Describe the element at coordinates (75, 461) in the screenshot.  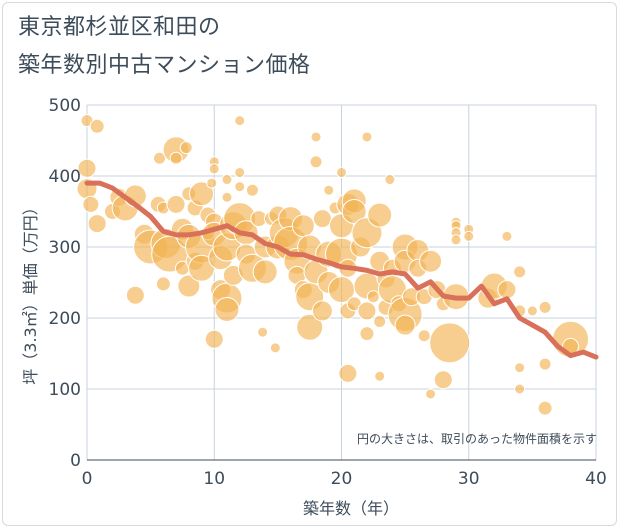
I see `y-tick-label: 0` at that location.